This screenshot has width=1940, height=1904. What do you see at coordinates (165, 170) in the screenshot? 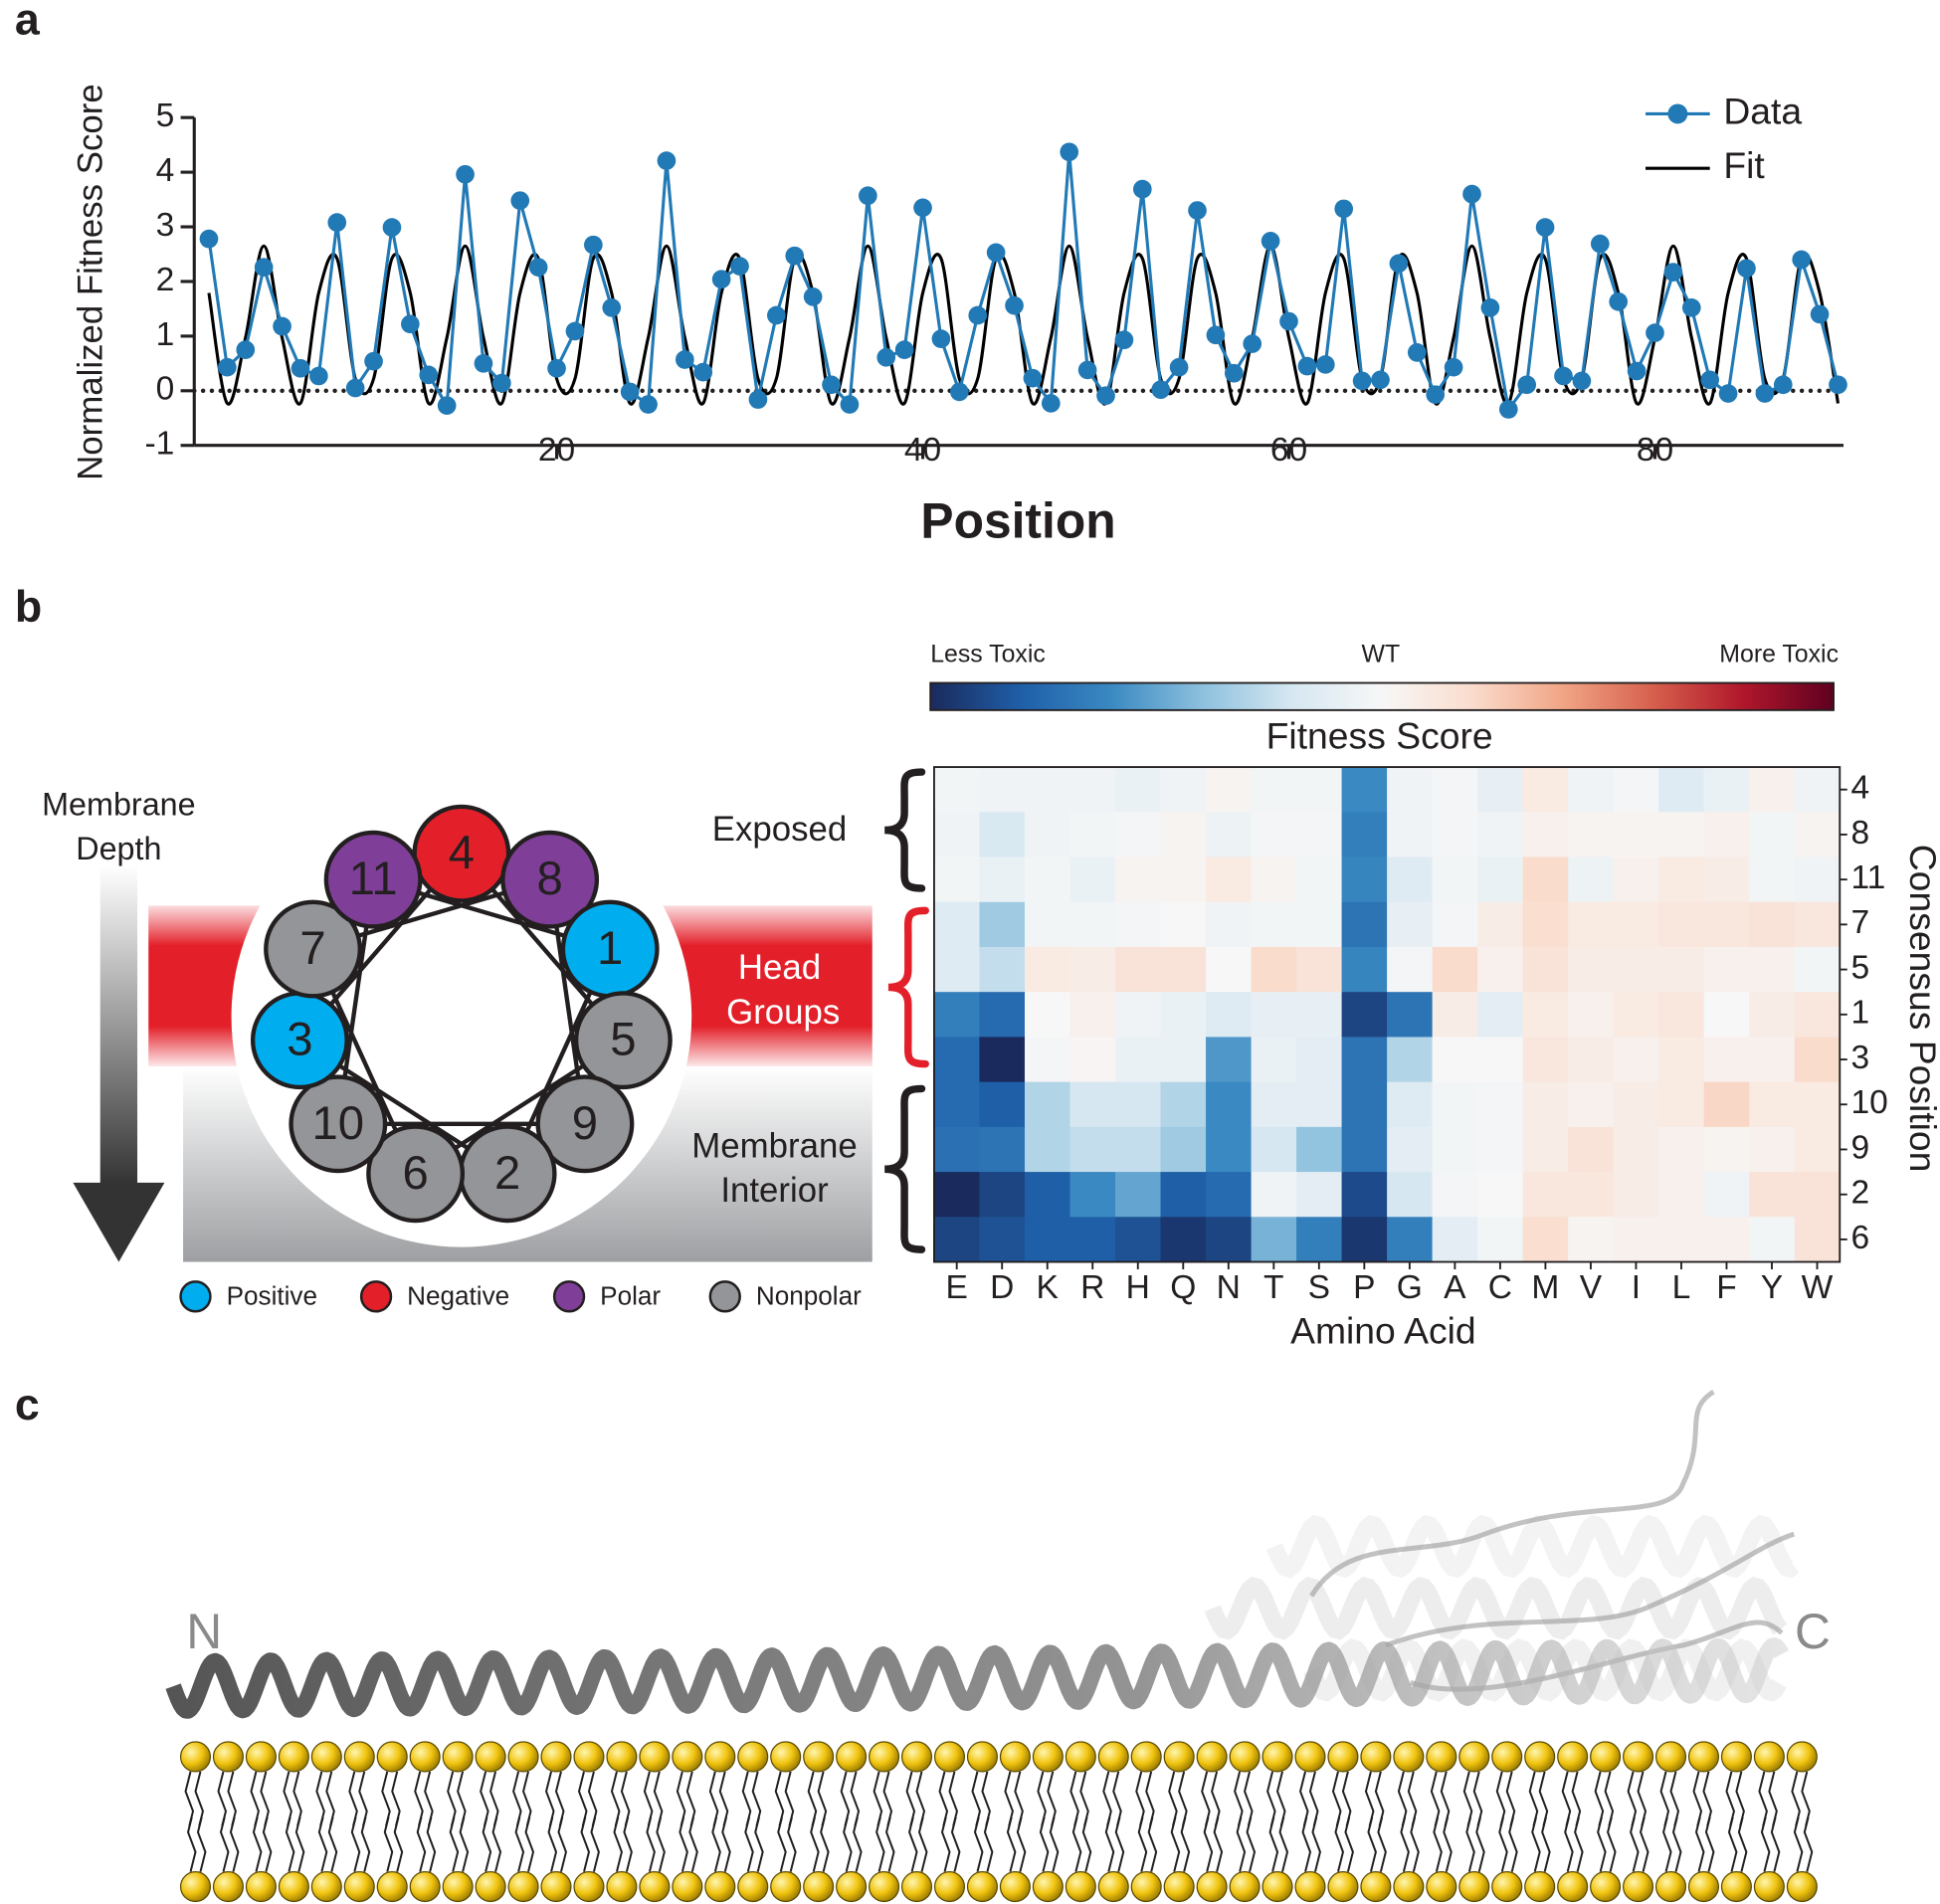
I see `y-tick-label: 4` at bounding box center [165, 170].